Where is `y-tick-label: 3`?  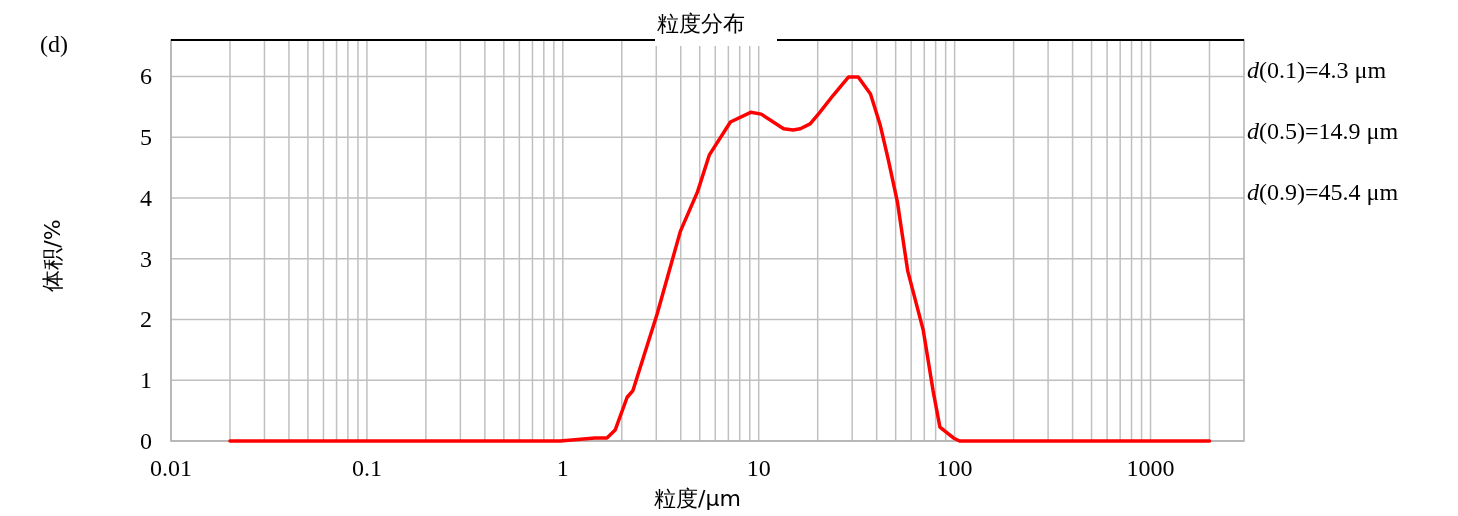
y-tick-label: 3 is located at coordinates (146, 258).